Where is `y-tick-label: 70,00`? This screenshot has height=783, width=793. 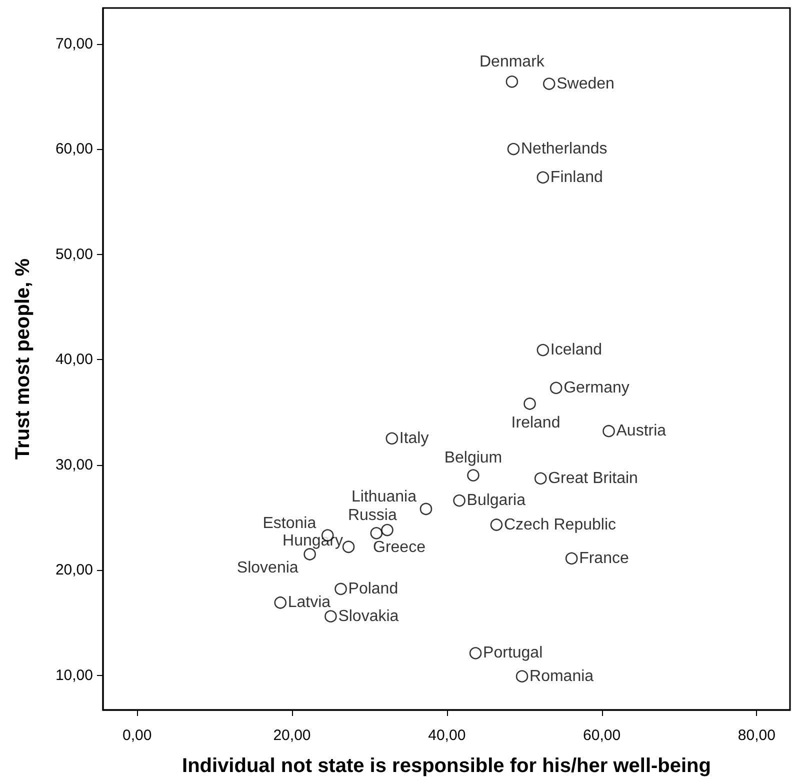
y-tick-label: 70,00 is located at coordinates (74, 43).